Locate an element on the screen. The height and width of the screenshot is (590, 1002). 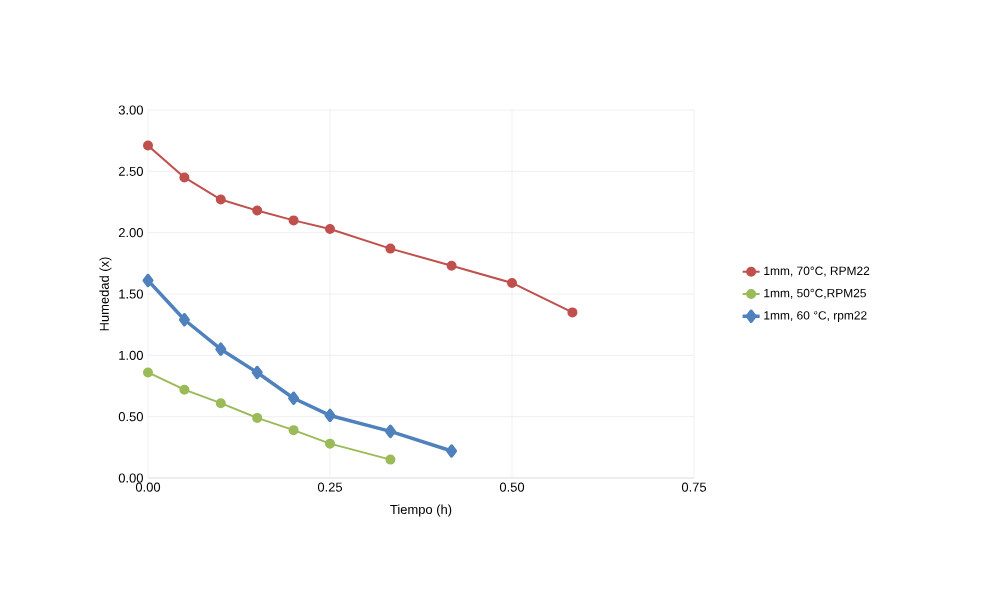
x-tick-label: 0.75 is located at coordinates (694, 487).